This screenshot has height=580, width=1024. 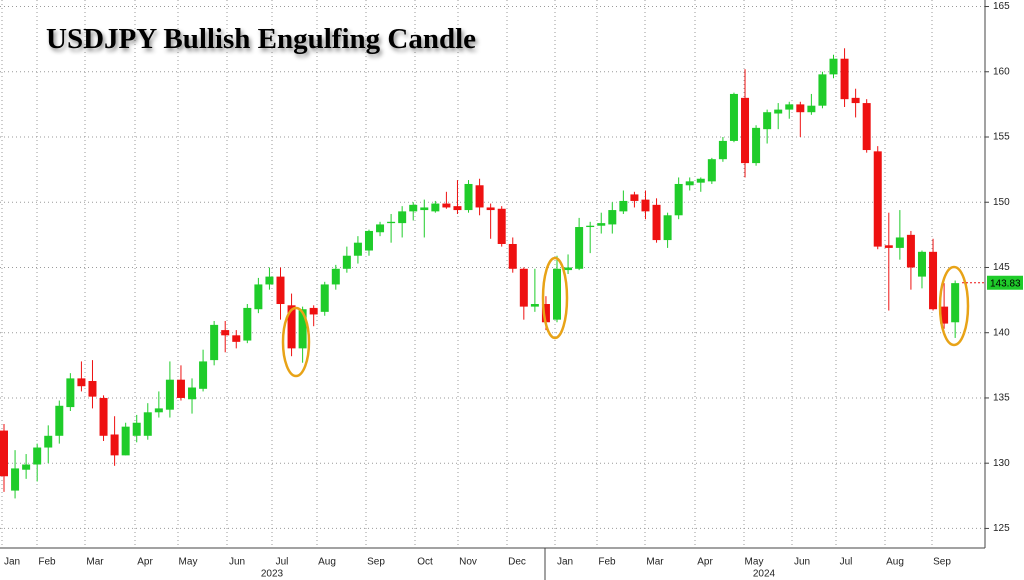 What do you see at coordinates (1001, 71) in the screenshot?
I see `y-tick-label: 160` at bounding box center [1001, 71].